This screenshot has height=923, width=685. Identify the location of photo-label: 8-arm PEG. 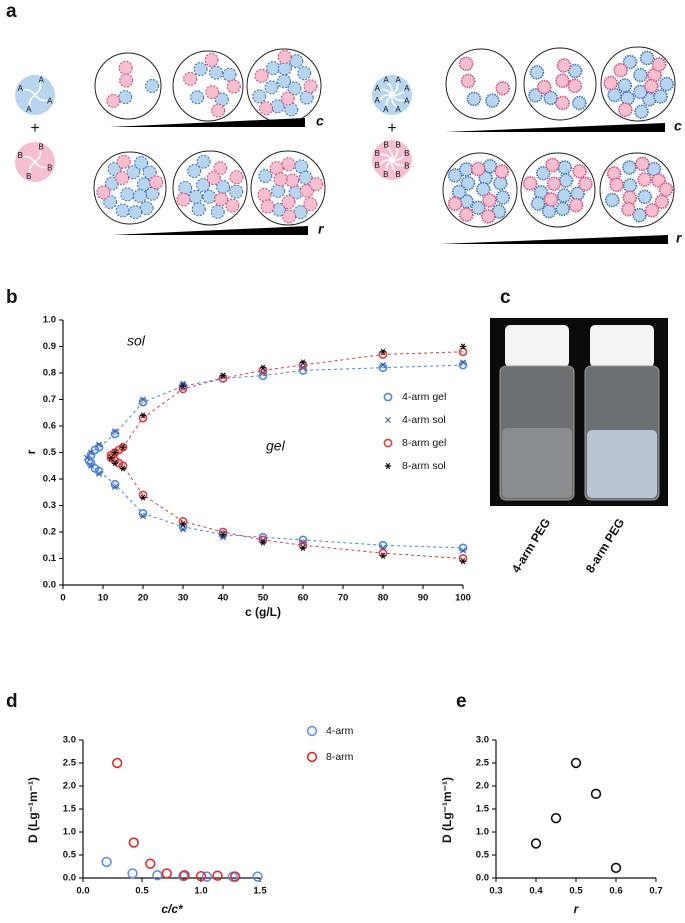
(605, 545).